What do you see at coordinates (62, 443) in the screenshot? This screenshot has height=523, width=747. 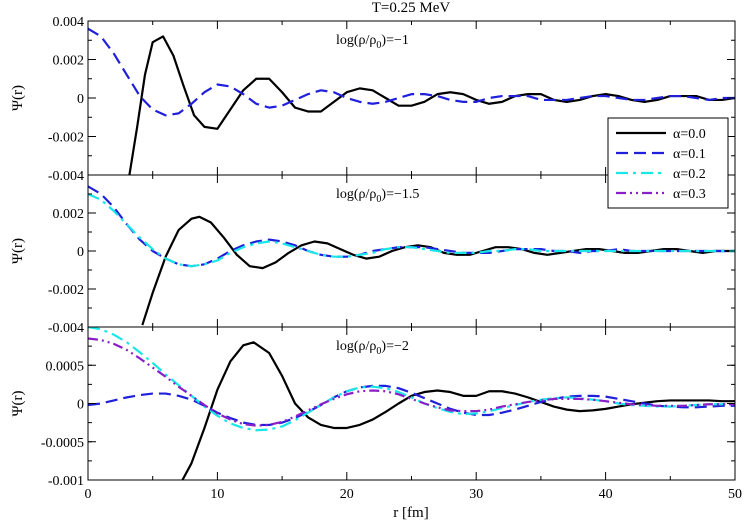 I see `y-tick-label: -0.0005` at bounding box center [62, 443].